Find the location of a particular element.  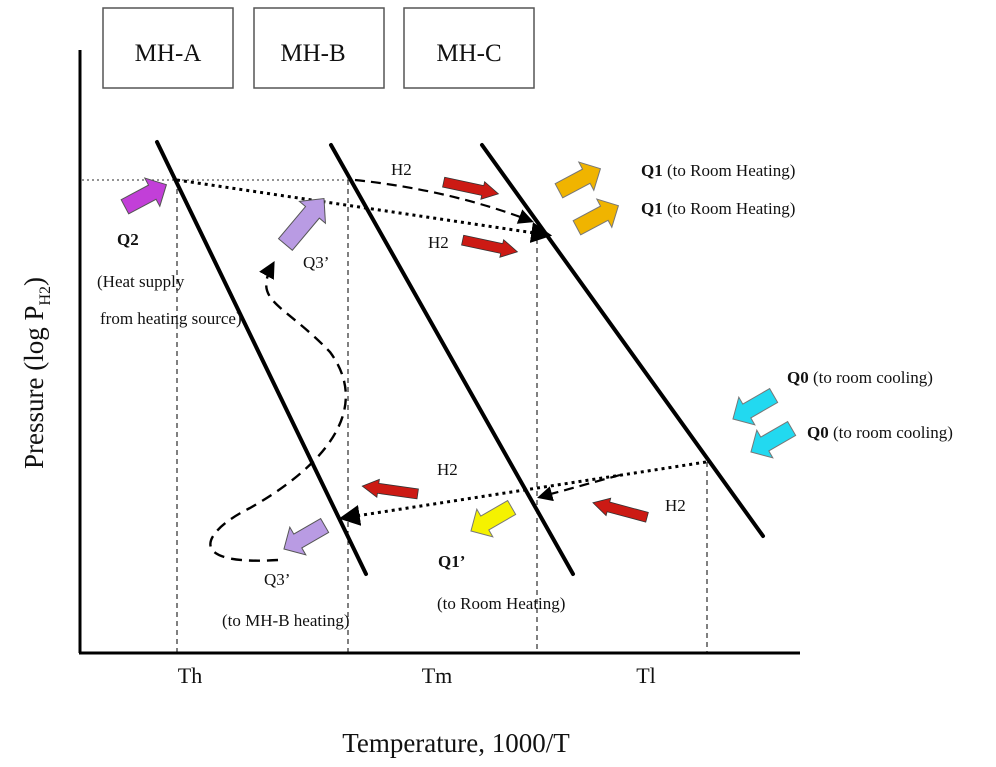

y-axis-title-main: Pressure (log P is located at coordinates (34, 388).